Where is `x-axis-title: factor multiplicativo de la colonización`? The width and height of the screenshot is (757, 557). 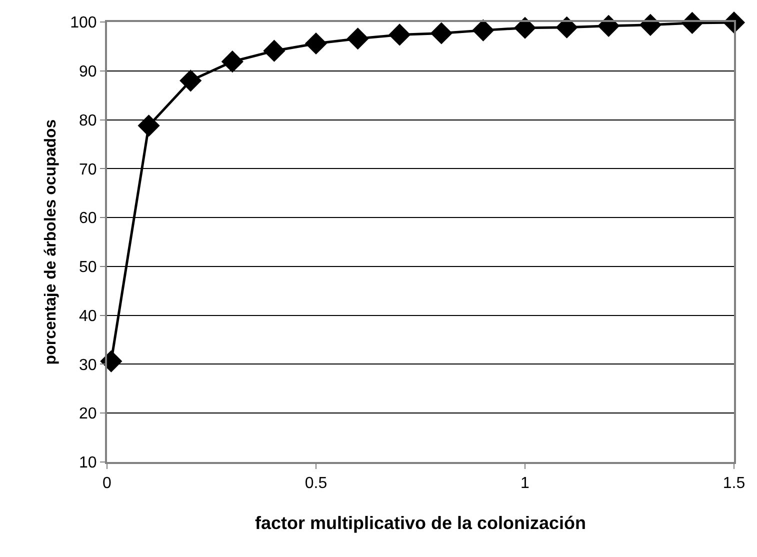
x-axis-title: factor multiplicativo de la colonización is located at coordinates (420, 522).